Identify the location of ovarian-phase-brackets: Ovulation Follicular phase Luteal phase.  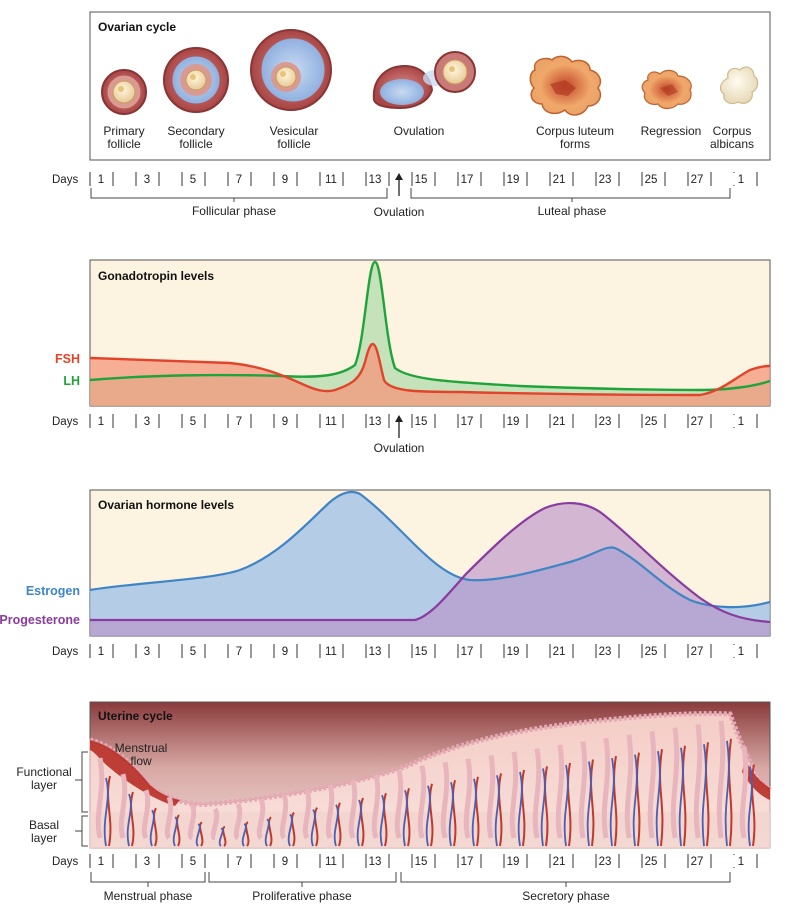
(410, 196).